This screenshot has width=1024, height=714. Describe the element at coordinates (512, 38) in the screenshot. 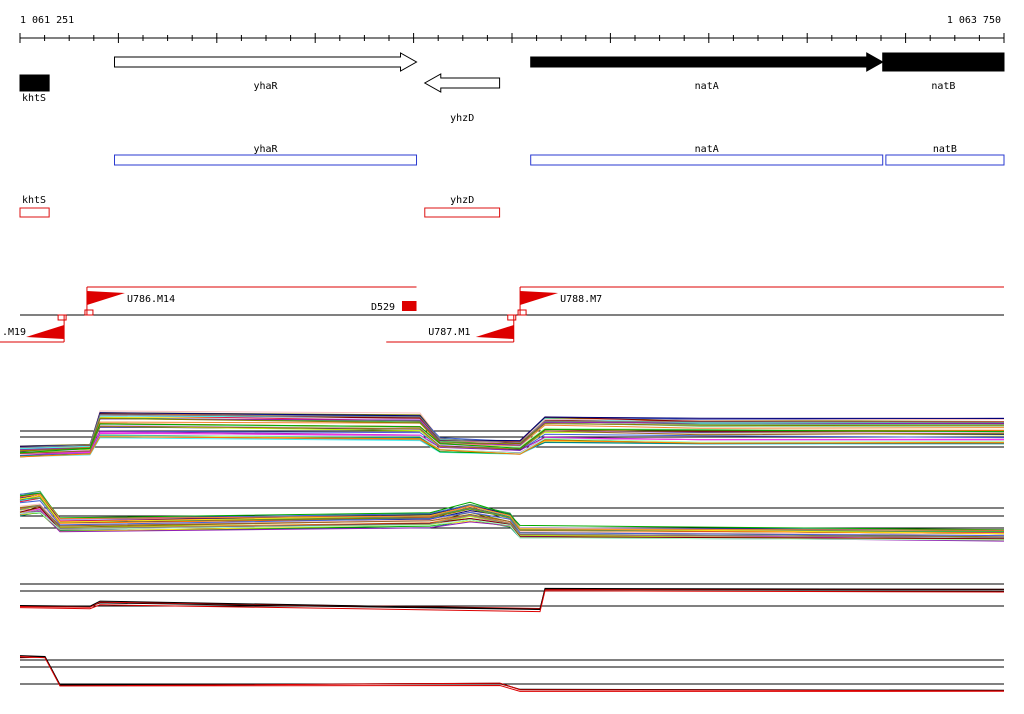

I see `ruler-ticks` at that location.